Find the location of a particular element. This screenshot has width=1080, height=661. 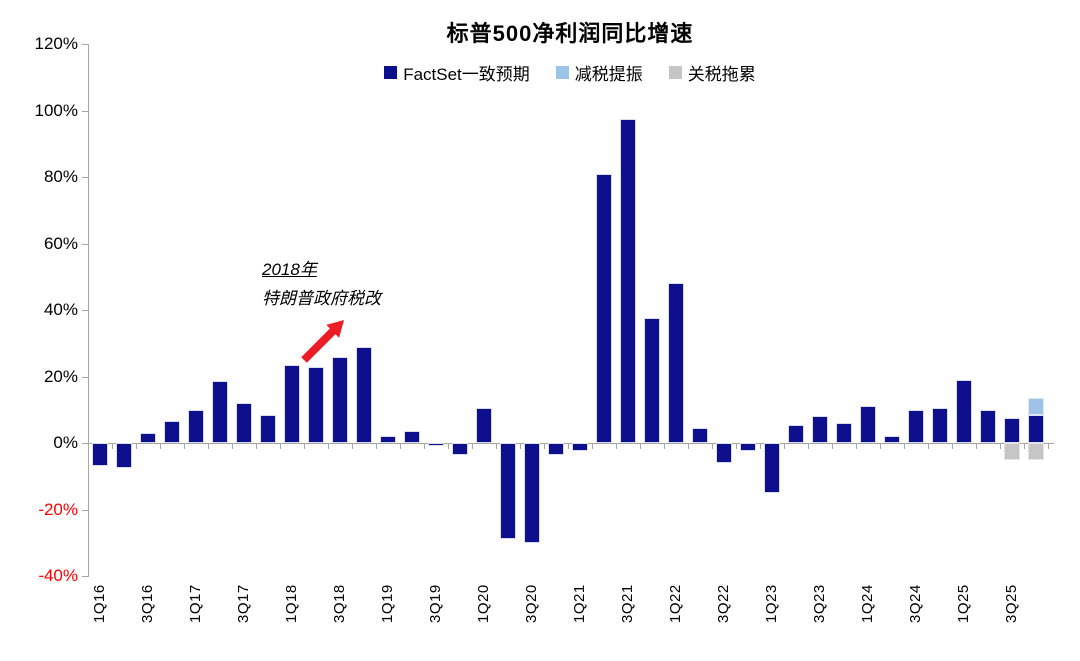

x-axis-label: 3Q17 is located at coordinates (243, 603).